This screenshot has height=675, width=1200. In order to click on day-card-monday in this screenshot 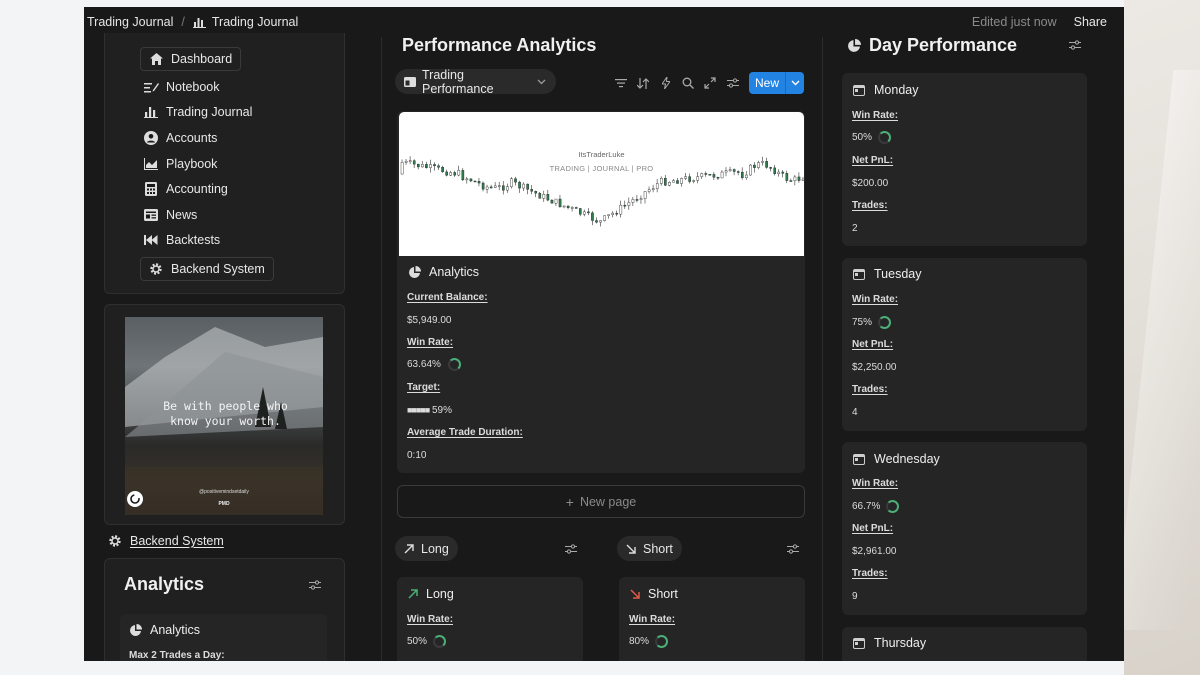, I will do `click(964, 159)`.